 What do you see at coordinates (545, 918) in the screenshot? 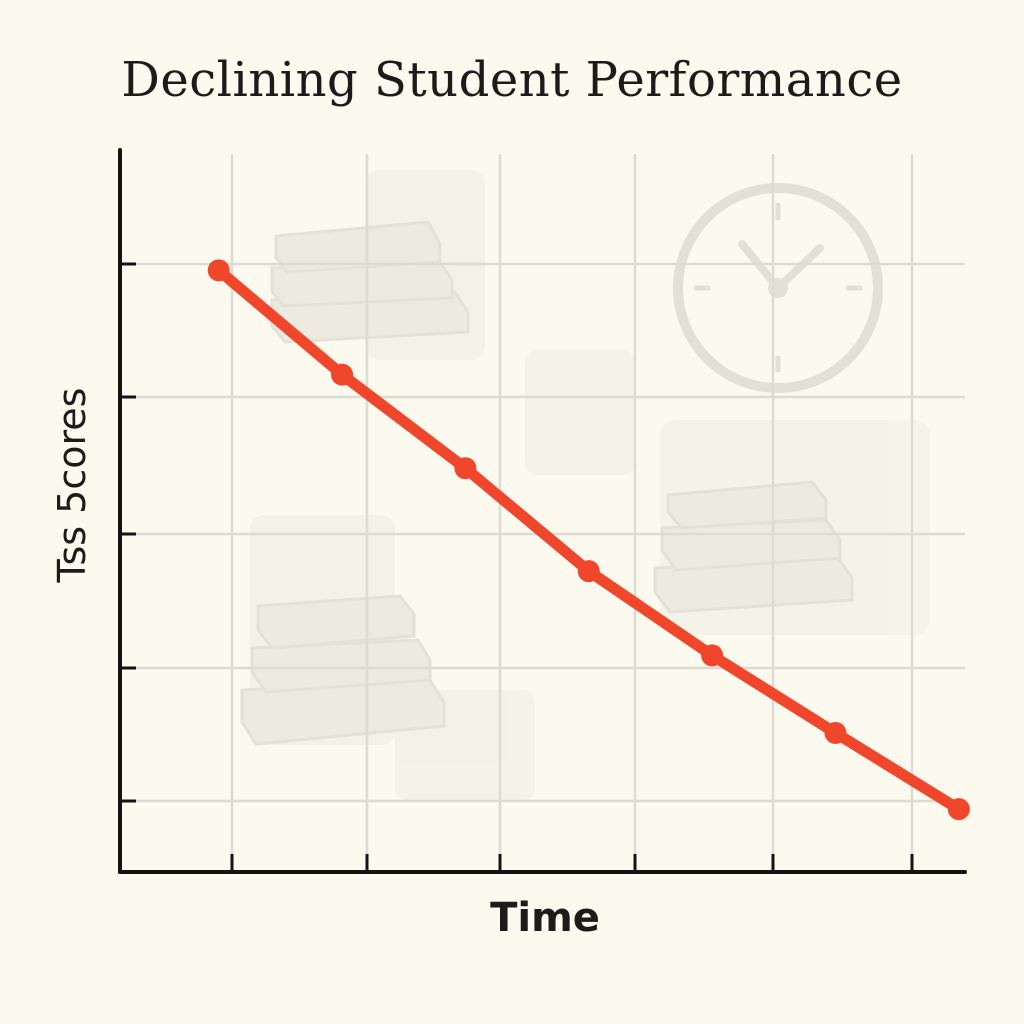
I see `x-axis-label: Time` at bounding box center [545, 918].